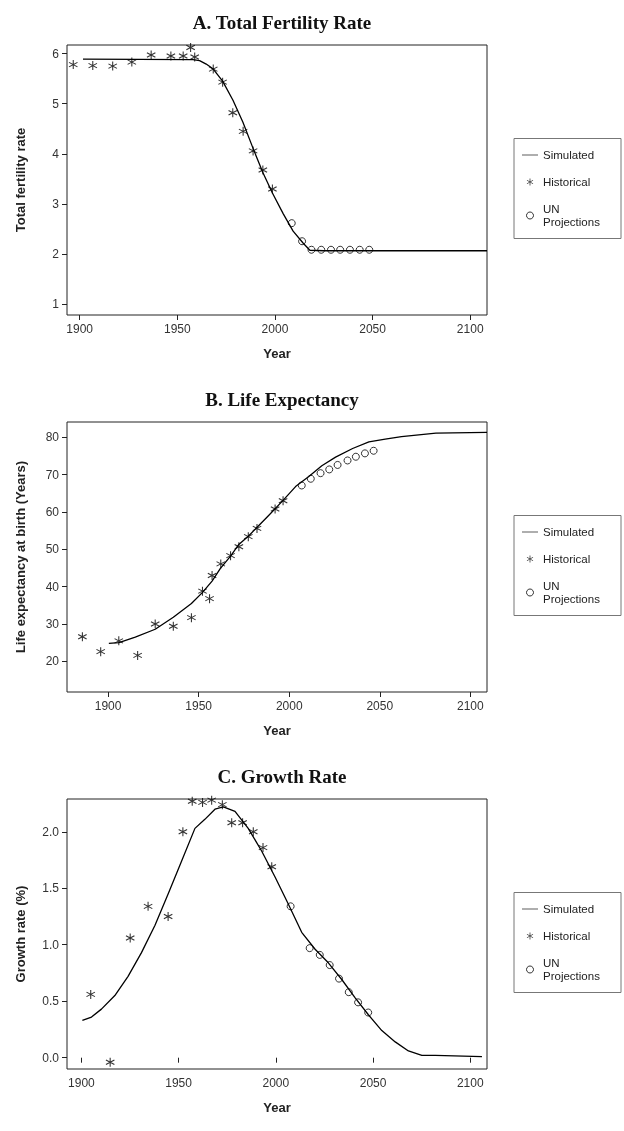 Image resolution: width=624 pixels, height=1131 pixels. I want to click on y-axis-title: Life expectancy at birth (Years), so click(20, 557).